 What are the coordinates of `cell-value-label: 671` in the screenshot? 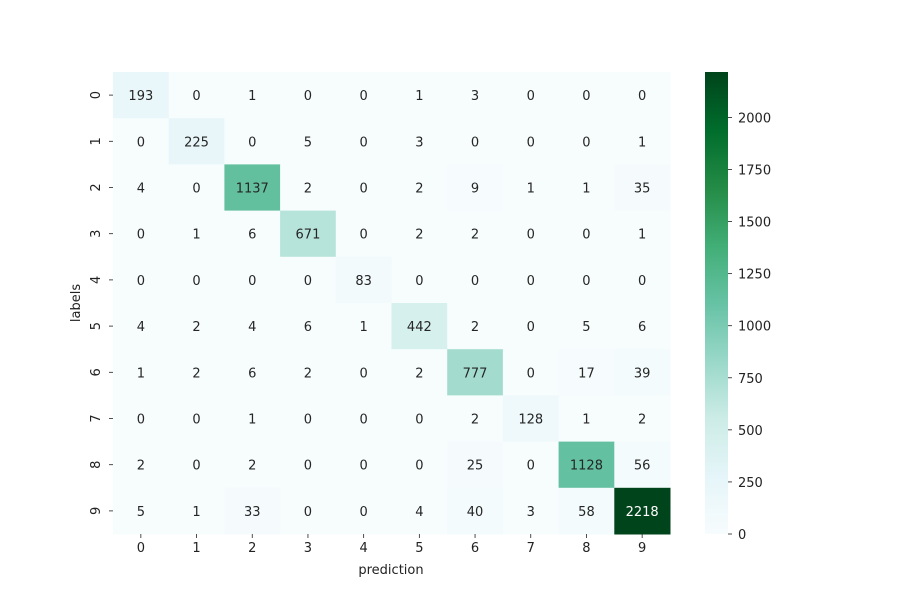 It's located at (308, 235).